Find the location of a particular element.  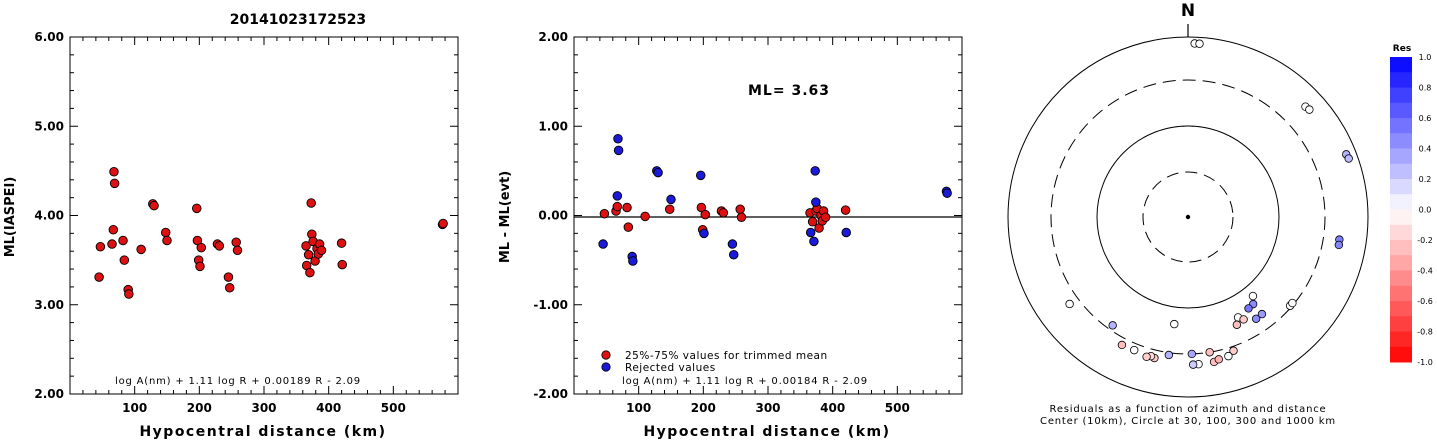

y-tick-label: 6.00 is located at coordinates (49, 37).